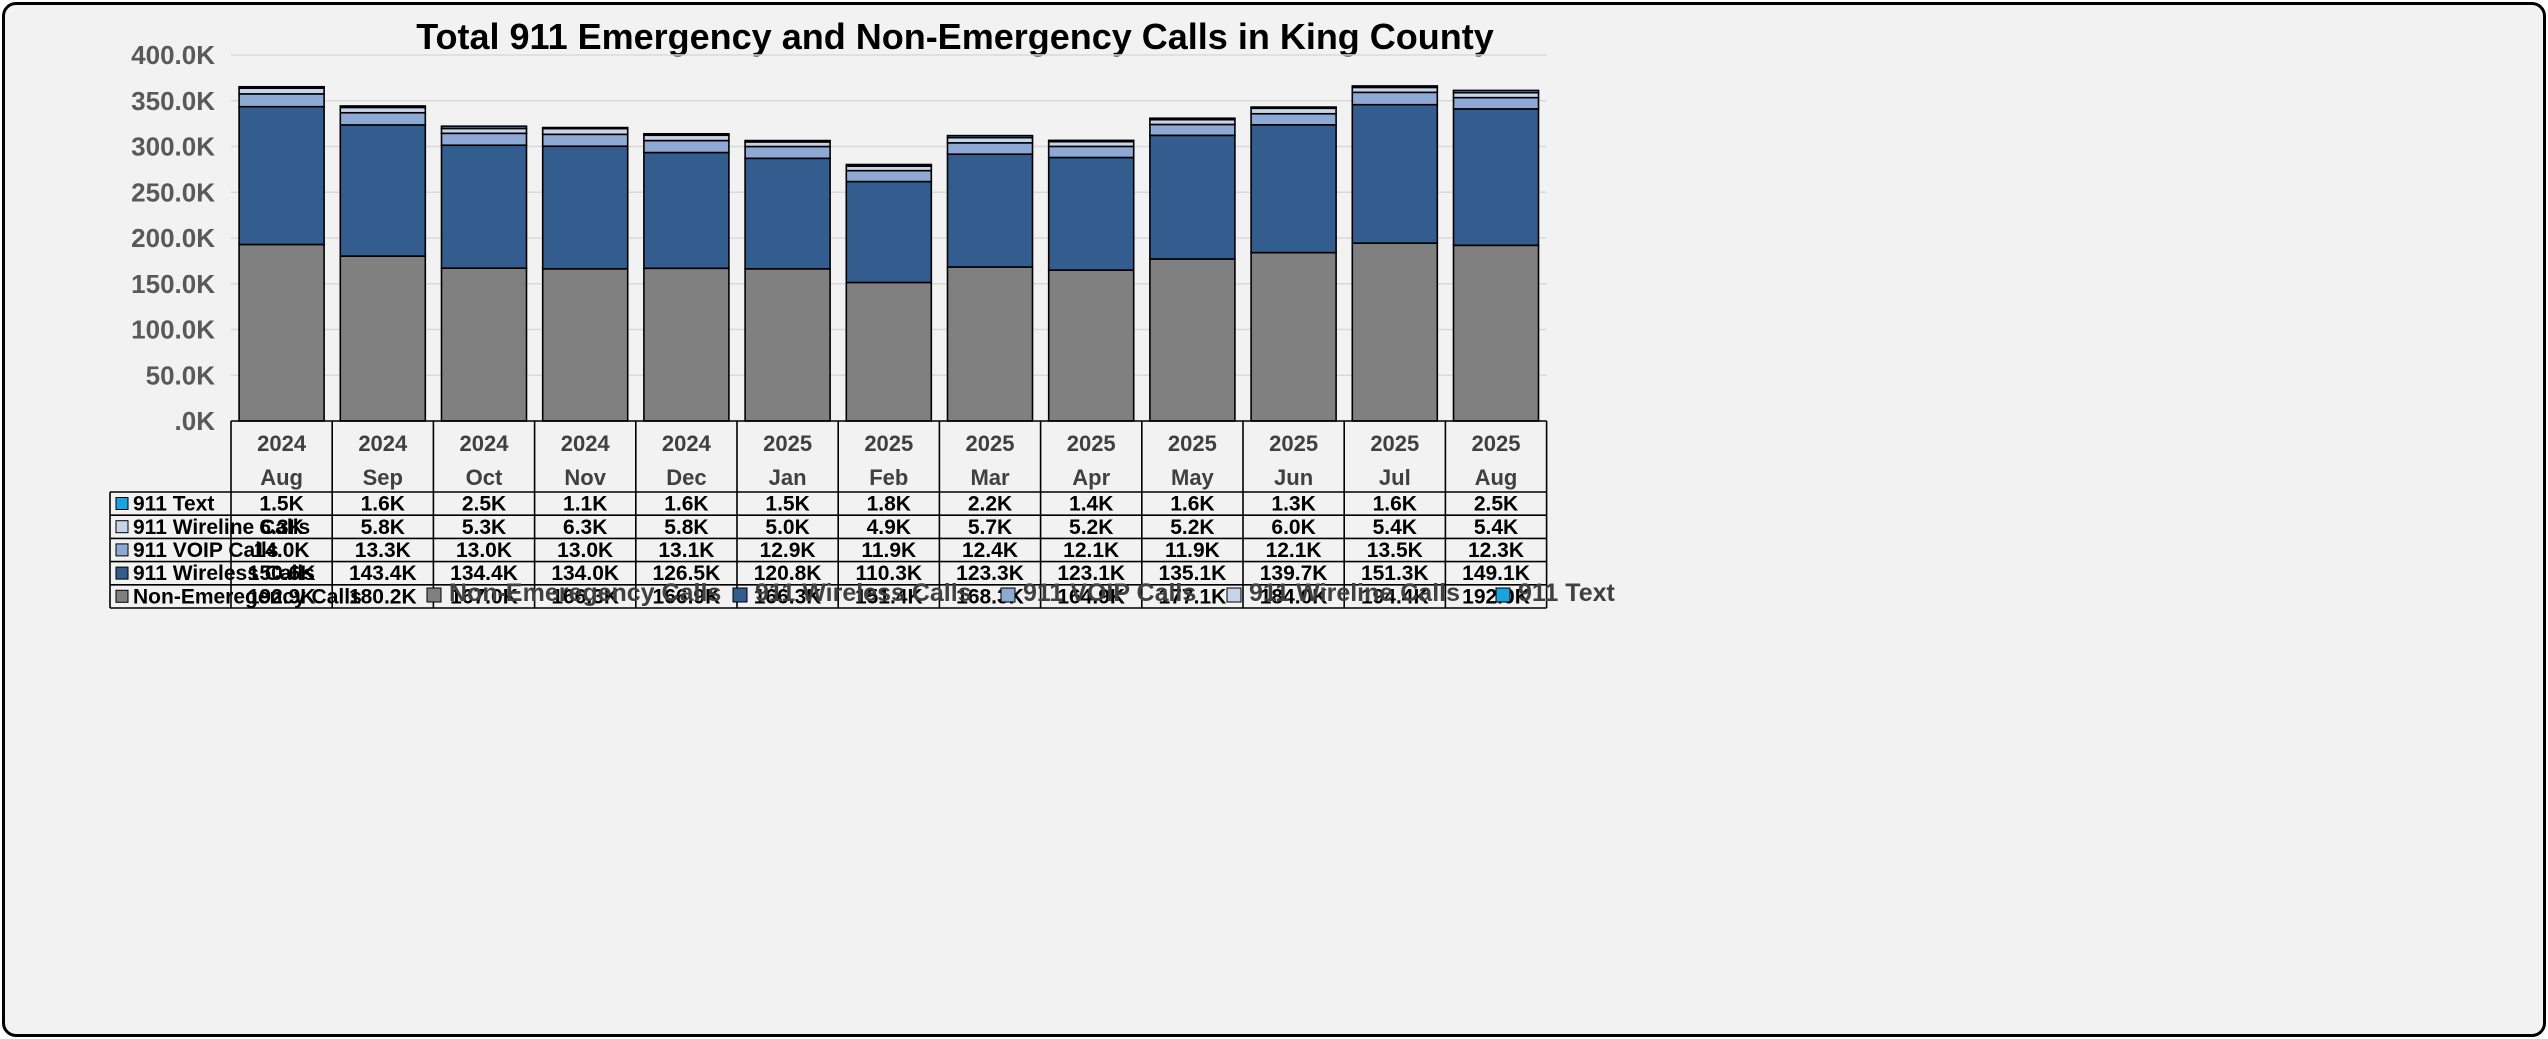 This screenshot has width=2548, height=1039. I want to click on table-cell-value: 14.0K, so click(282, 550).